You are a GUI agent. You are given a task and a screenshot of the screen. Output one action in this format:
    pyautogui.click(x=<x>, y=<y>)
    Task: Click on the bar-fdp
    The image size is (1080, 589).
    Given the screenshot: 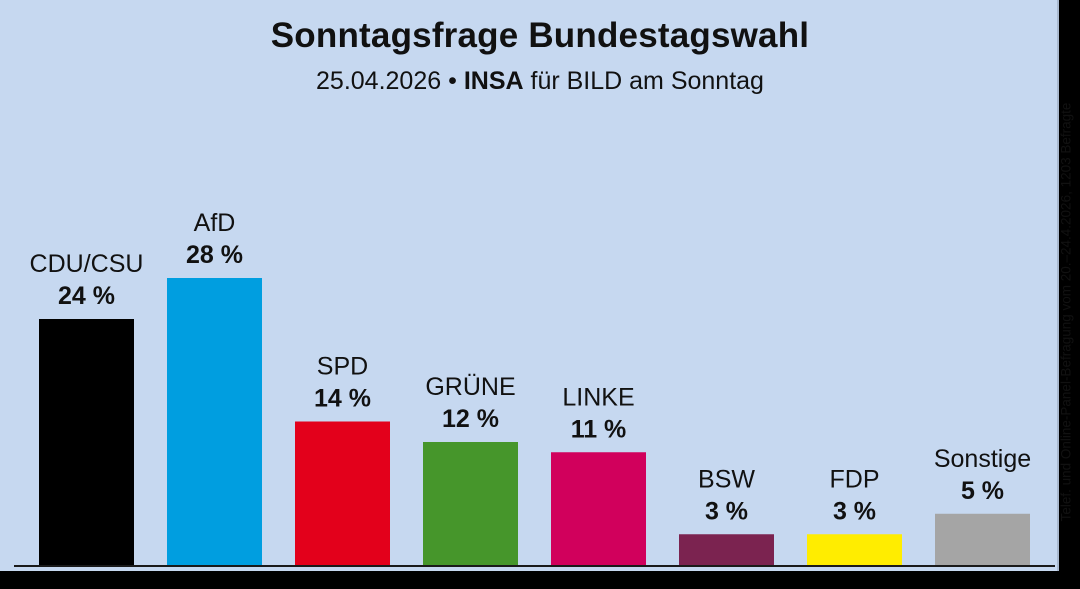 What is the action you would take?
    pyautogui.click(x=854, y=549)
    